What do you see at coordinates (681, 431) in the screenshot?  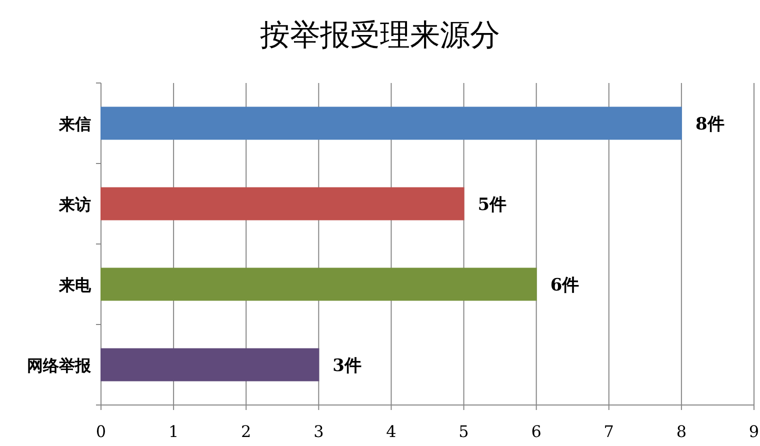 I see `x-tick-label: 8` at bounding box center [681, 431].